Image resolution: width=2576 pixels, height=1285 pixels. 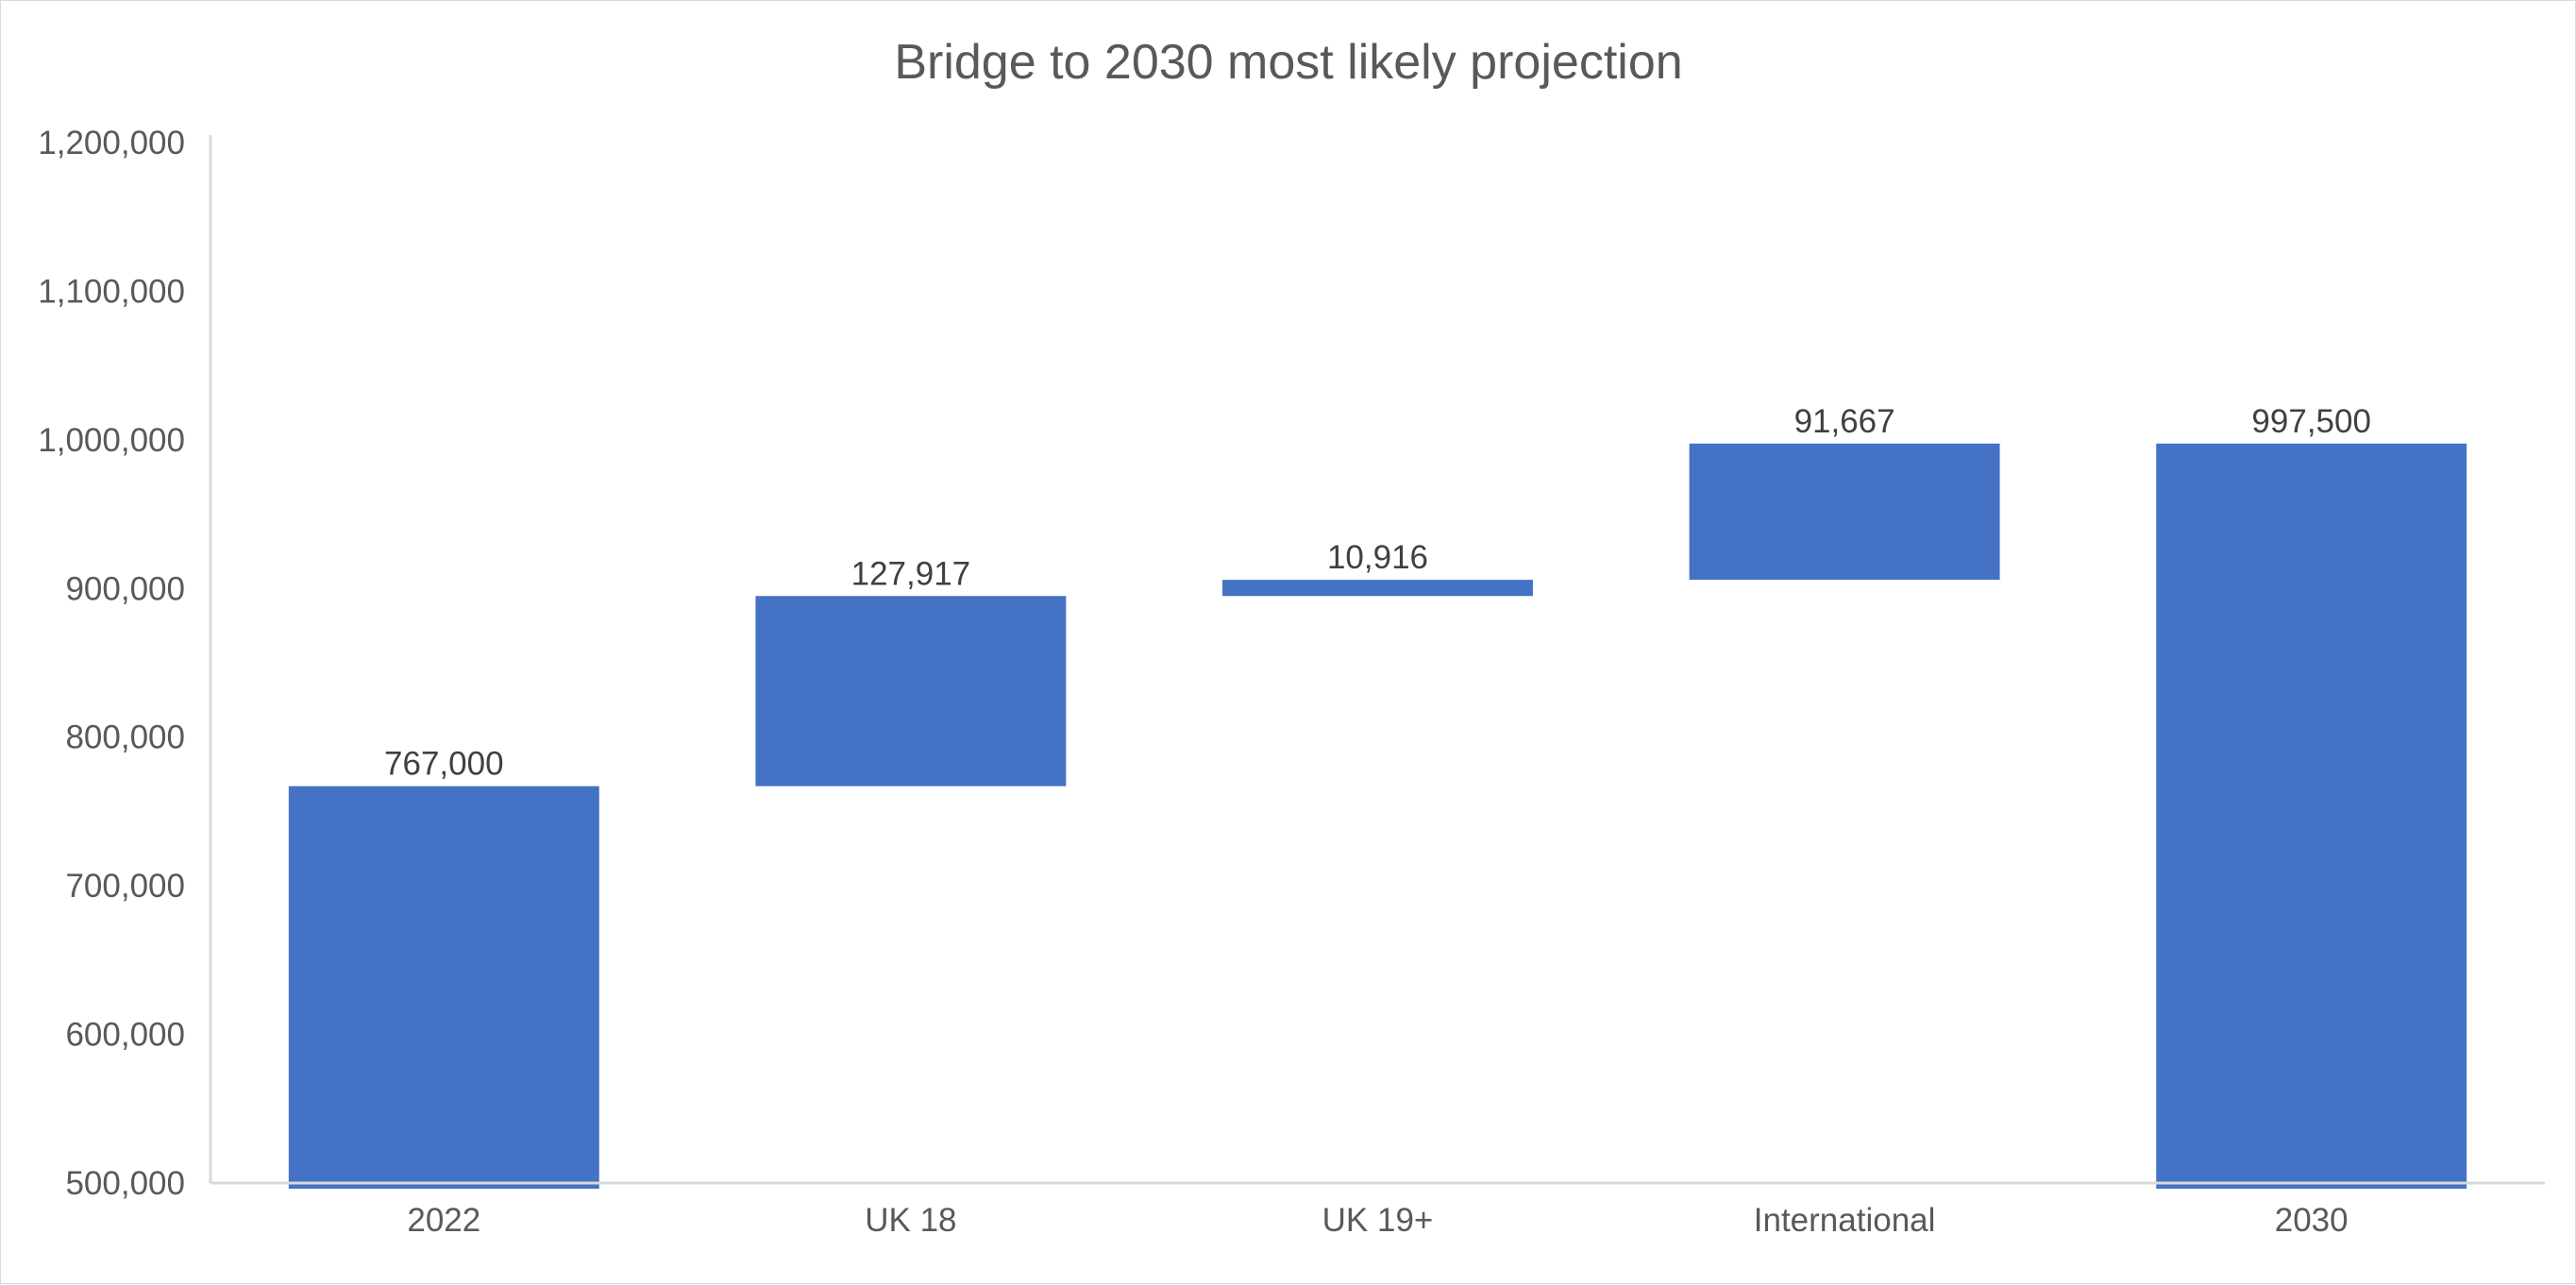 What do you see at coordinates (1377, 557) in the screenshot?
I see `data-label: 10,916` at bounding box center [1377, 557].